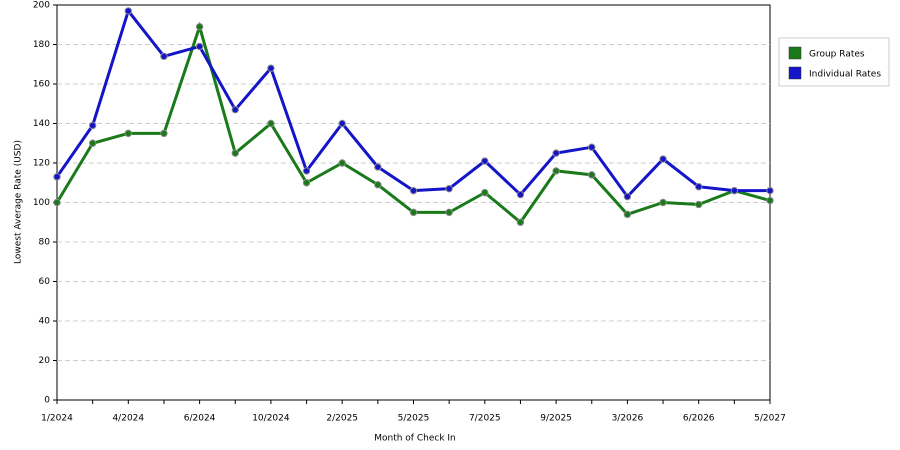  What do you see at coordinates (837, 55) in the screenshot?
I see `legend-label: Group Rates` at bounding box center [837, 55].